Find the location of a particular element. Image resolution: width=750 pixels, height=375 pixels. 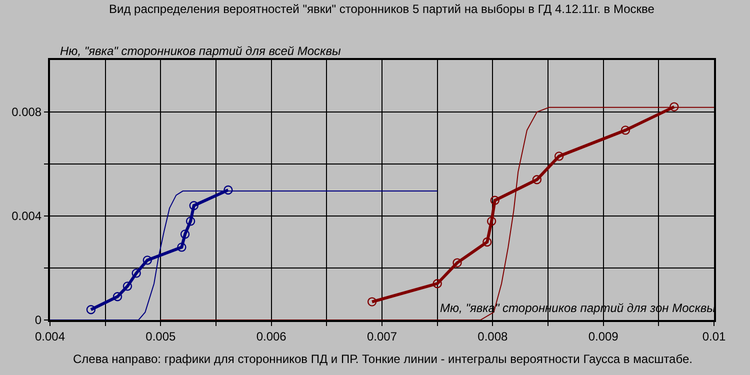

y-axis-title: Ню, "явка" сторонников партий для всей Москвы is located at coordinates (200, 51).